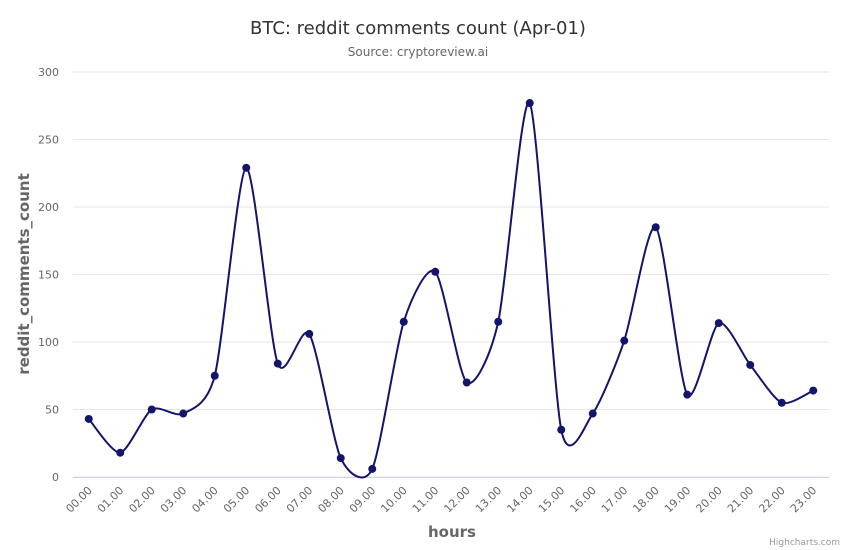  What do you see at coordinates (48, 140) in the screenshot?
I see `y-tick-label: 250` at bounding box center [48, 140].